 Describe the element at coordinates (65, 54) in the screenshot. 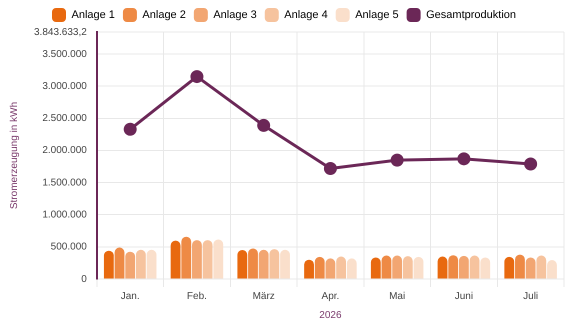

I see `y-tick-label: 3.500.000` at that location.